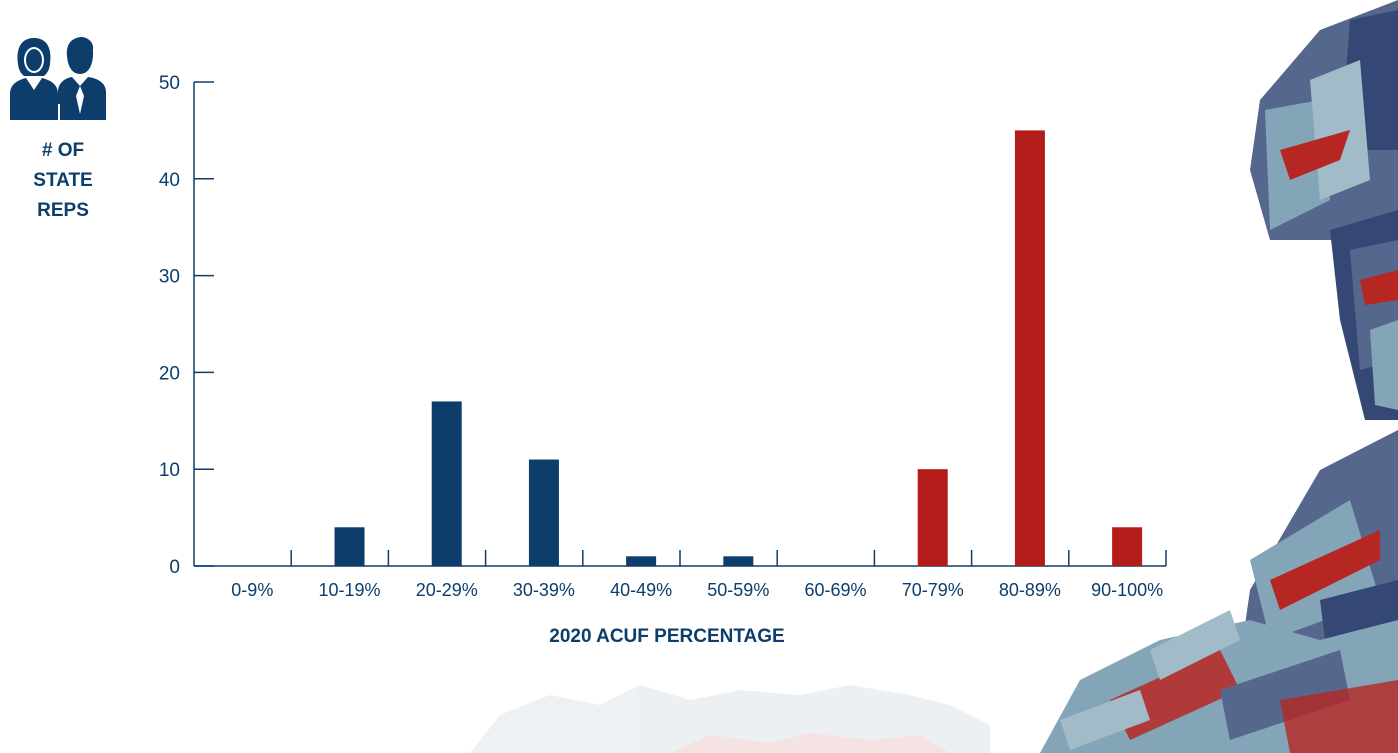 The image size is (1398, 753). What do you see at coordinates (252, 590) in the screenshot?
I see `x-tick-label: 0-9%` at bounding box center [252, 590].